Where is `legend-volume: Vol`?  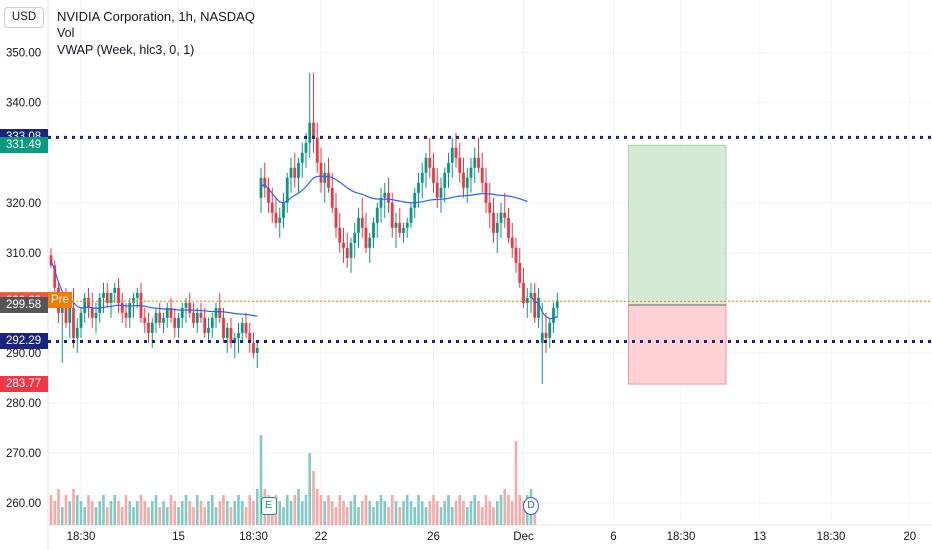 legend-volume: Vol is located at coordinates (66, 33).